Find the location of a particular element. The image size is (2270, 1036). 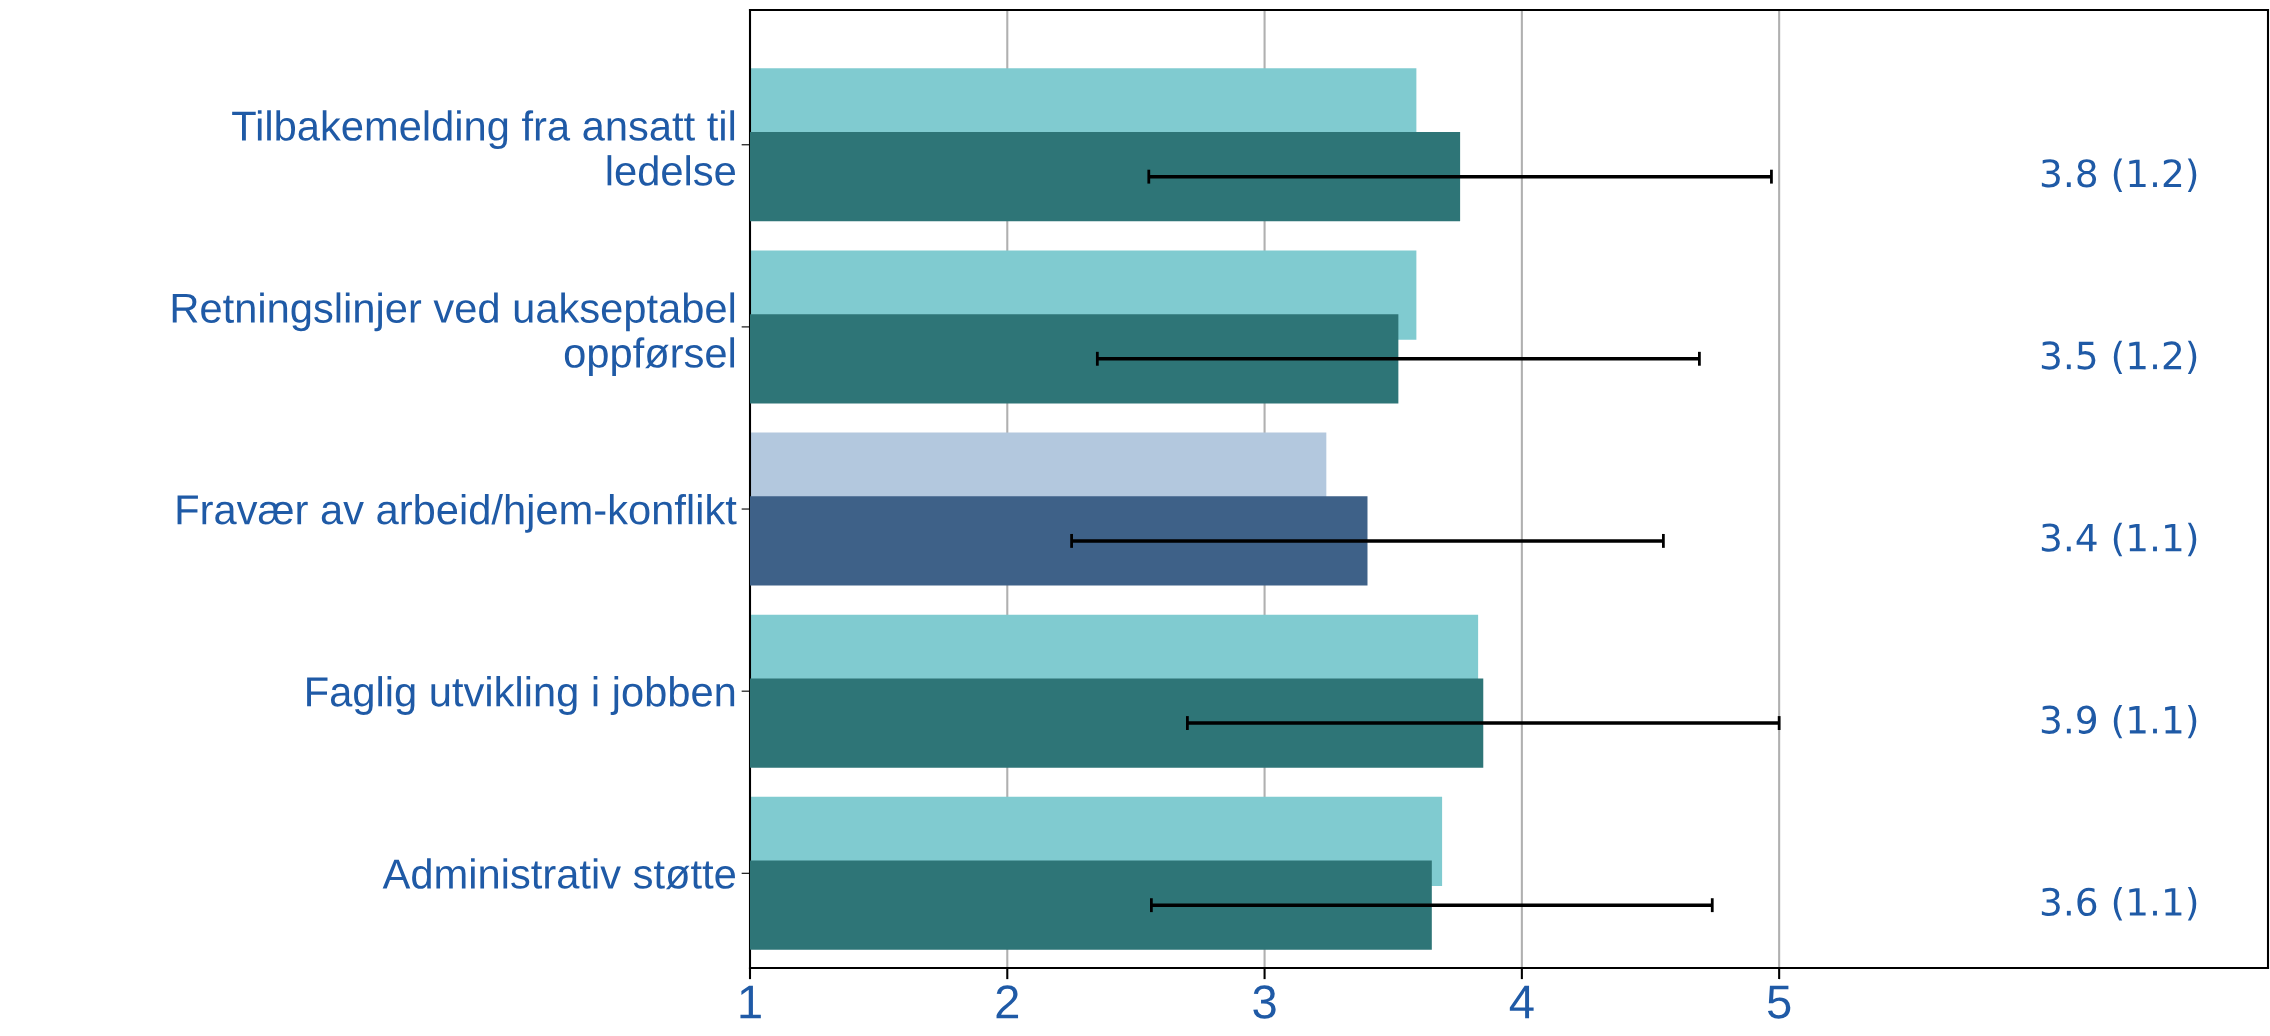

data-label: 3.9 (1.1) is located at coordinates (2119, 721).